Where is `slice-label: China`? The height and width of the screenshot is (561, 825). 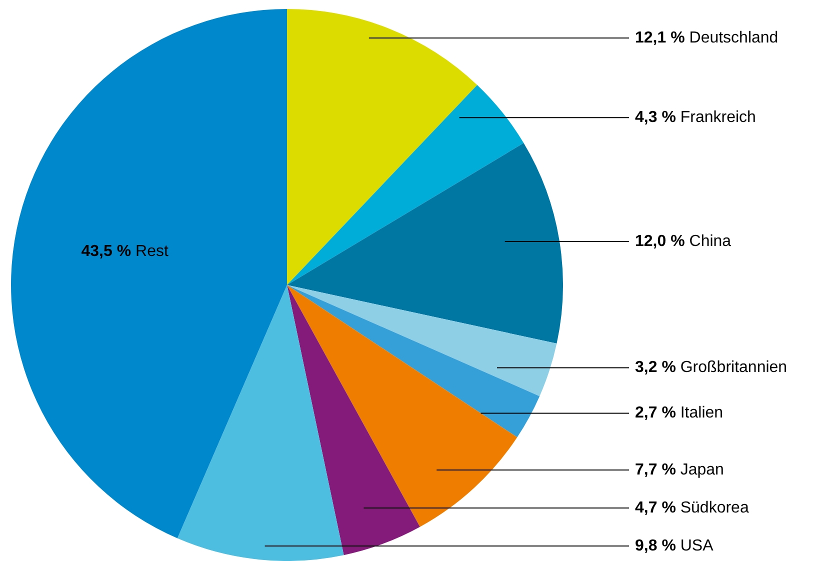
slice-label: China is located at coordinates (710, 241).